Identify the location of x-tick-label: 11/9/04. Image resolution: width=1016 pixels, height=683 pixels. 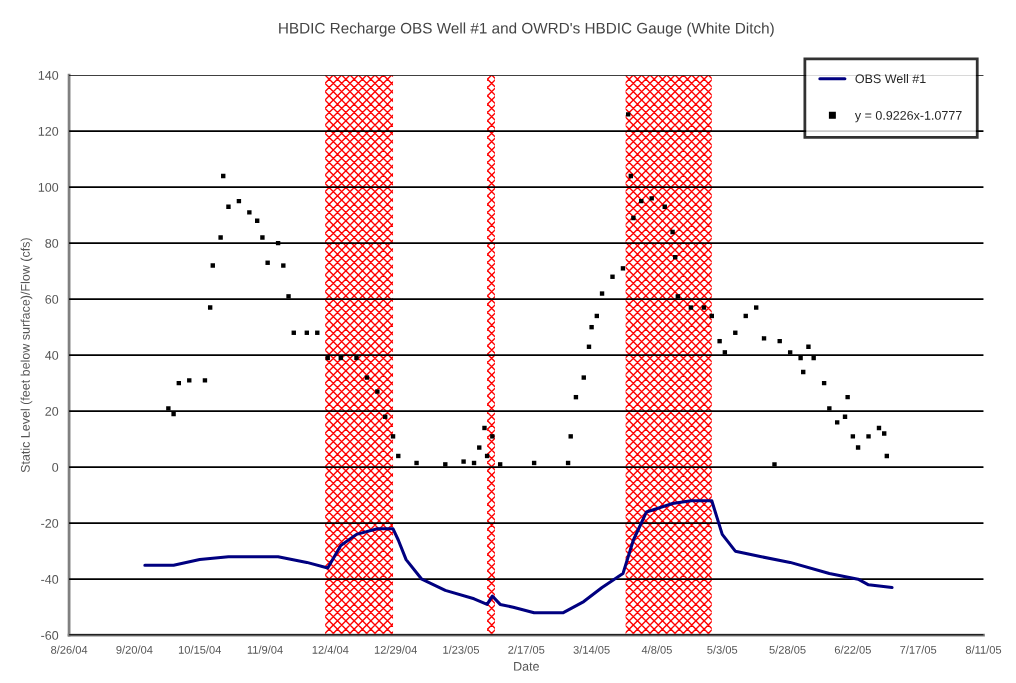
(265, 649).